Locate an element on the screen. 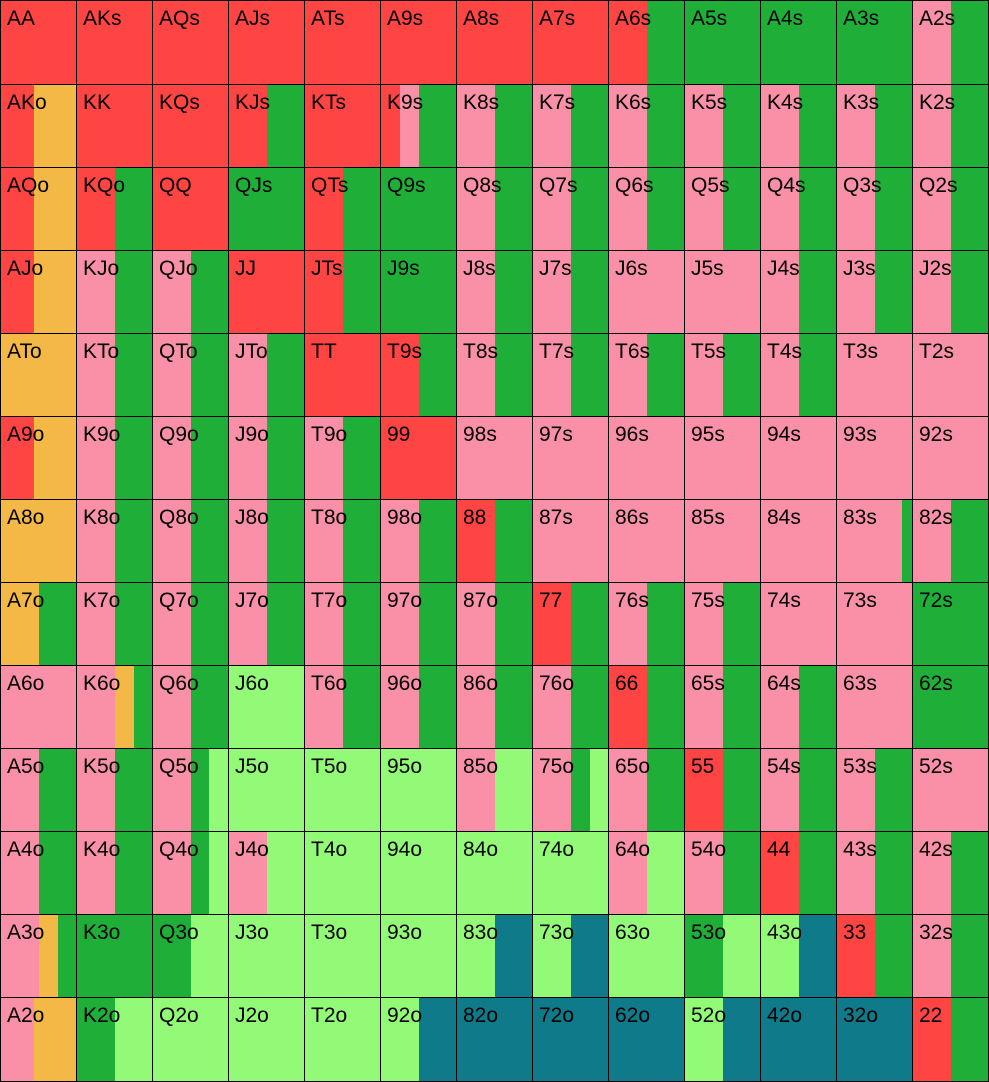 Image resolution: width=989 pixels, height=1082 pixels. hand-cell-K3o: K3o is located at coordinates (115, 956).